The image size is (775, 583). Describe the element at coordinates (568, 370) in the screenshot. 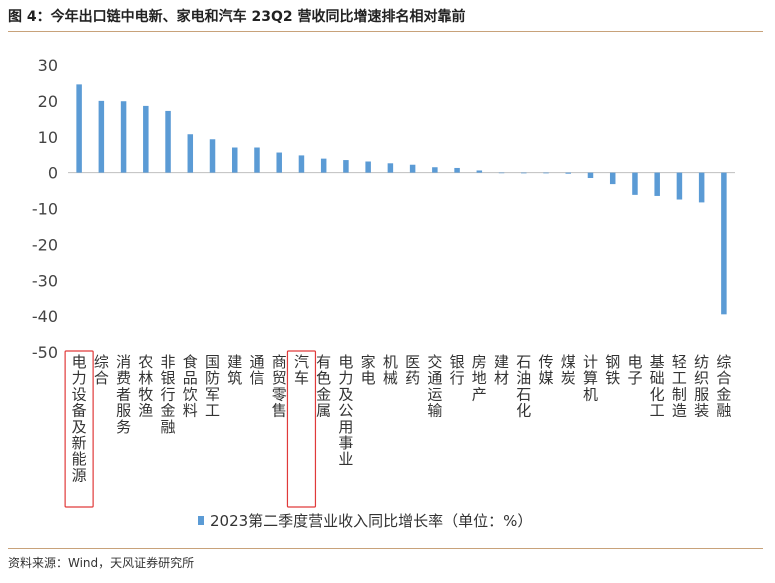

I see `x-tick-label: 煤炭` at that location.